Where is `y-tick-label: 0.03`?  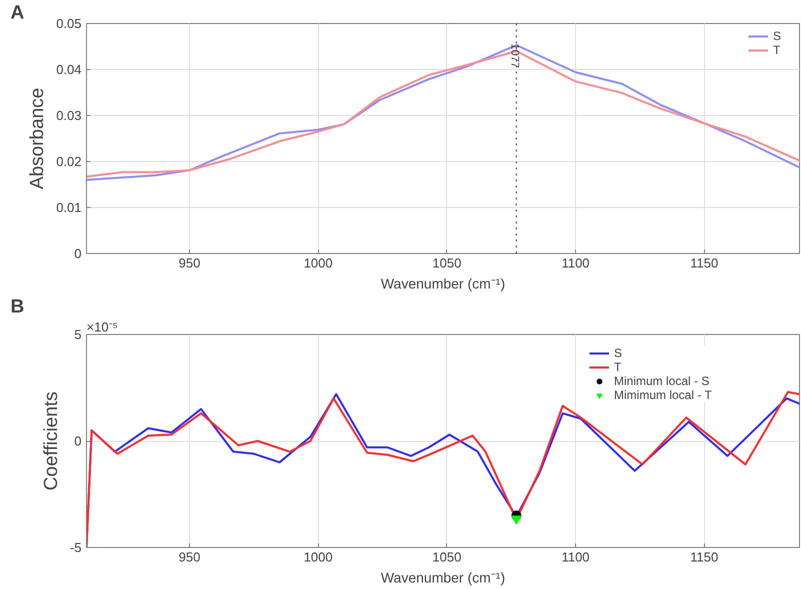
y-tick-label: 0.03 is located at coordinates (69, 115).